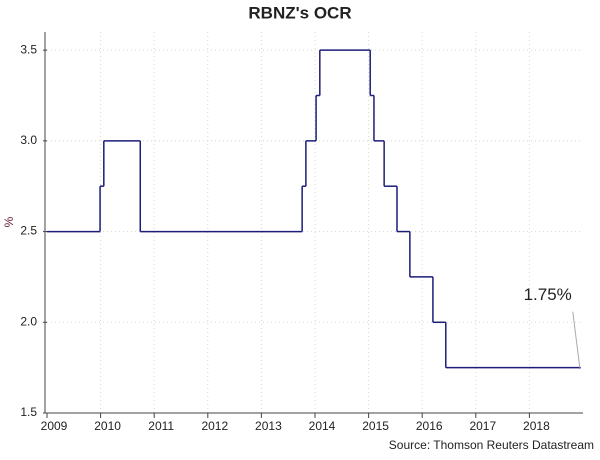 This screenshot has height=460, width=600. I want to click on y-tick-label: 2.0, so click(28, 321).